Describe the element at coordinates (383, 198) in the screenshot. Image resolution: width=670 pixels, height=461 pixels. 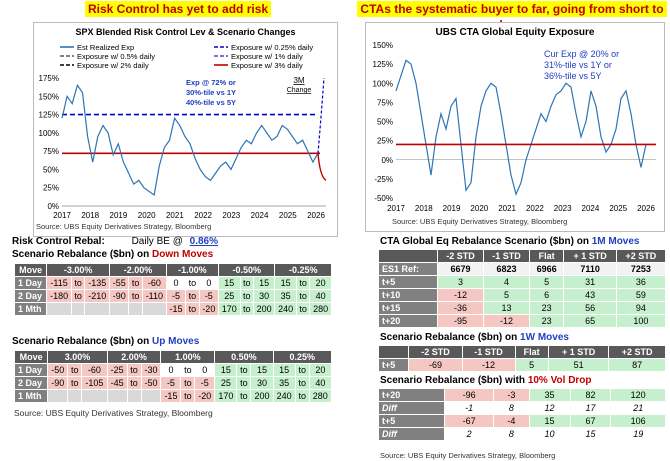
I see `y-tick-label: -50%` at that location.